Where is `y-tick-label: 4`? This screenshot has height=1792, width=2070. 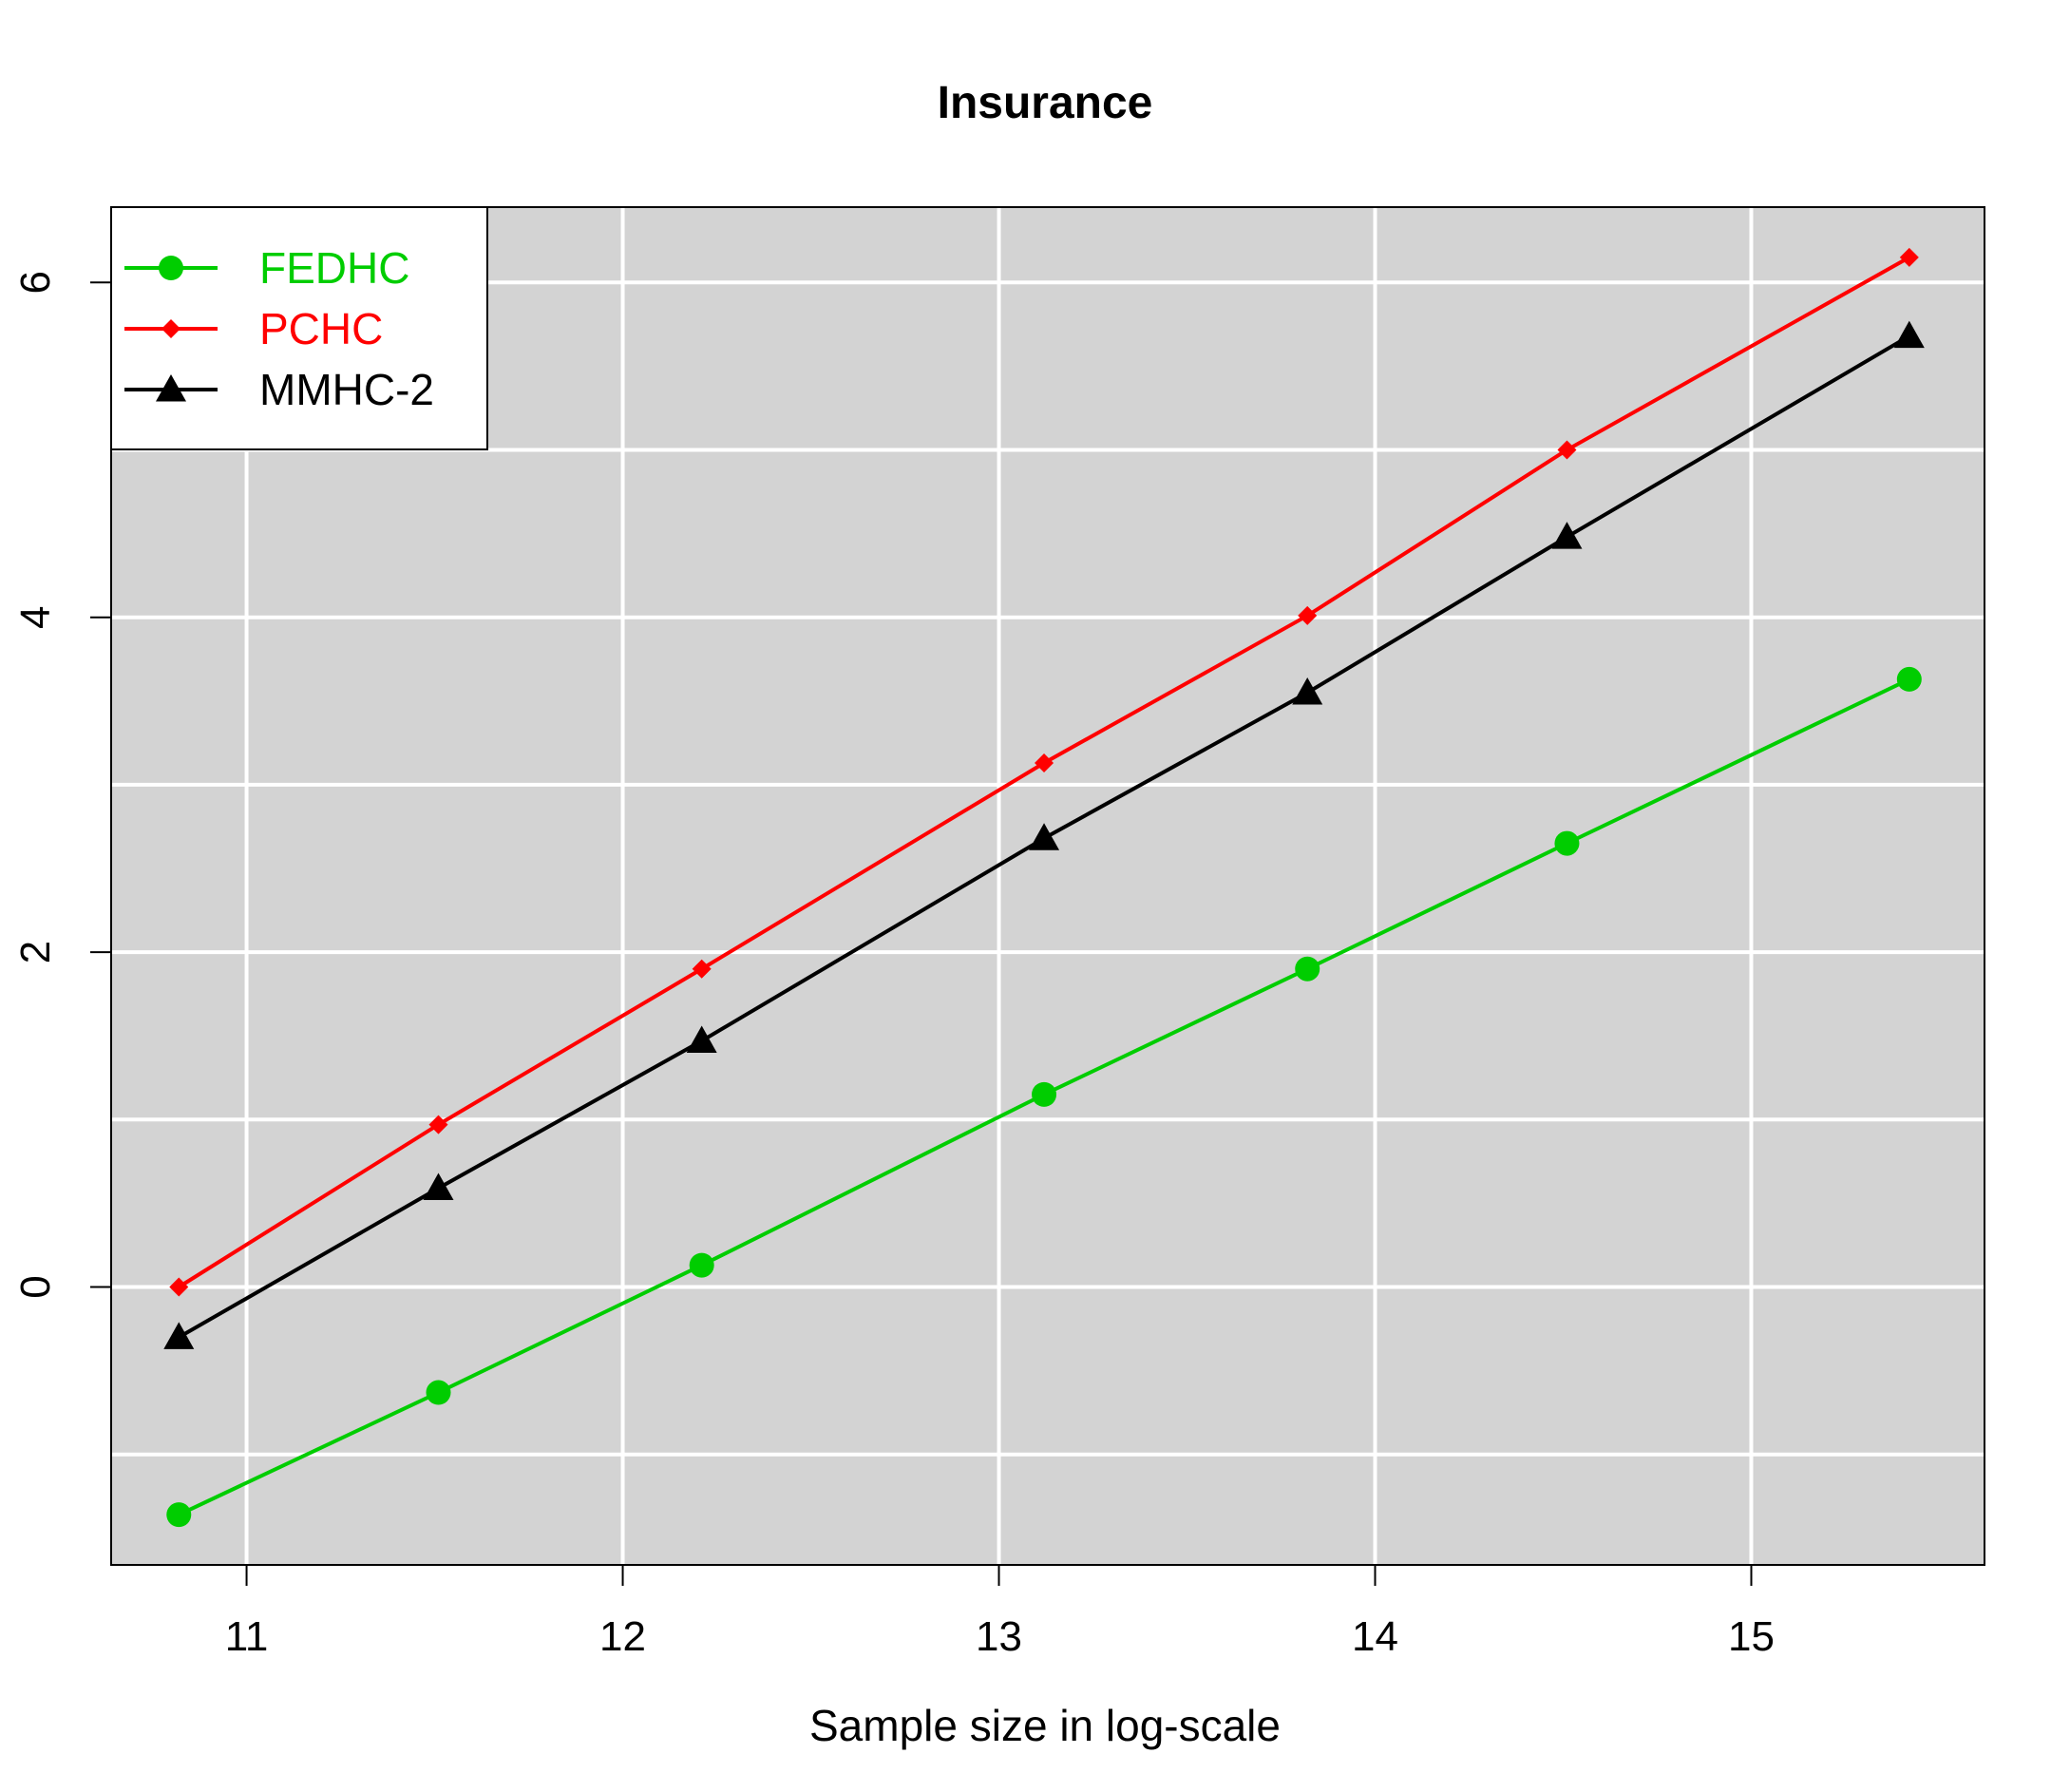 y-tick-label: 4 is located at coordinates (35, 616).